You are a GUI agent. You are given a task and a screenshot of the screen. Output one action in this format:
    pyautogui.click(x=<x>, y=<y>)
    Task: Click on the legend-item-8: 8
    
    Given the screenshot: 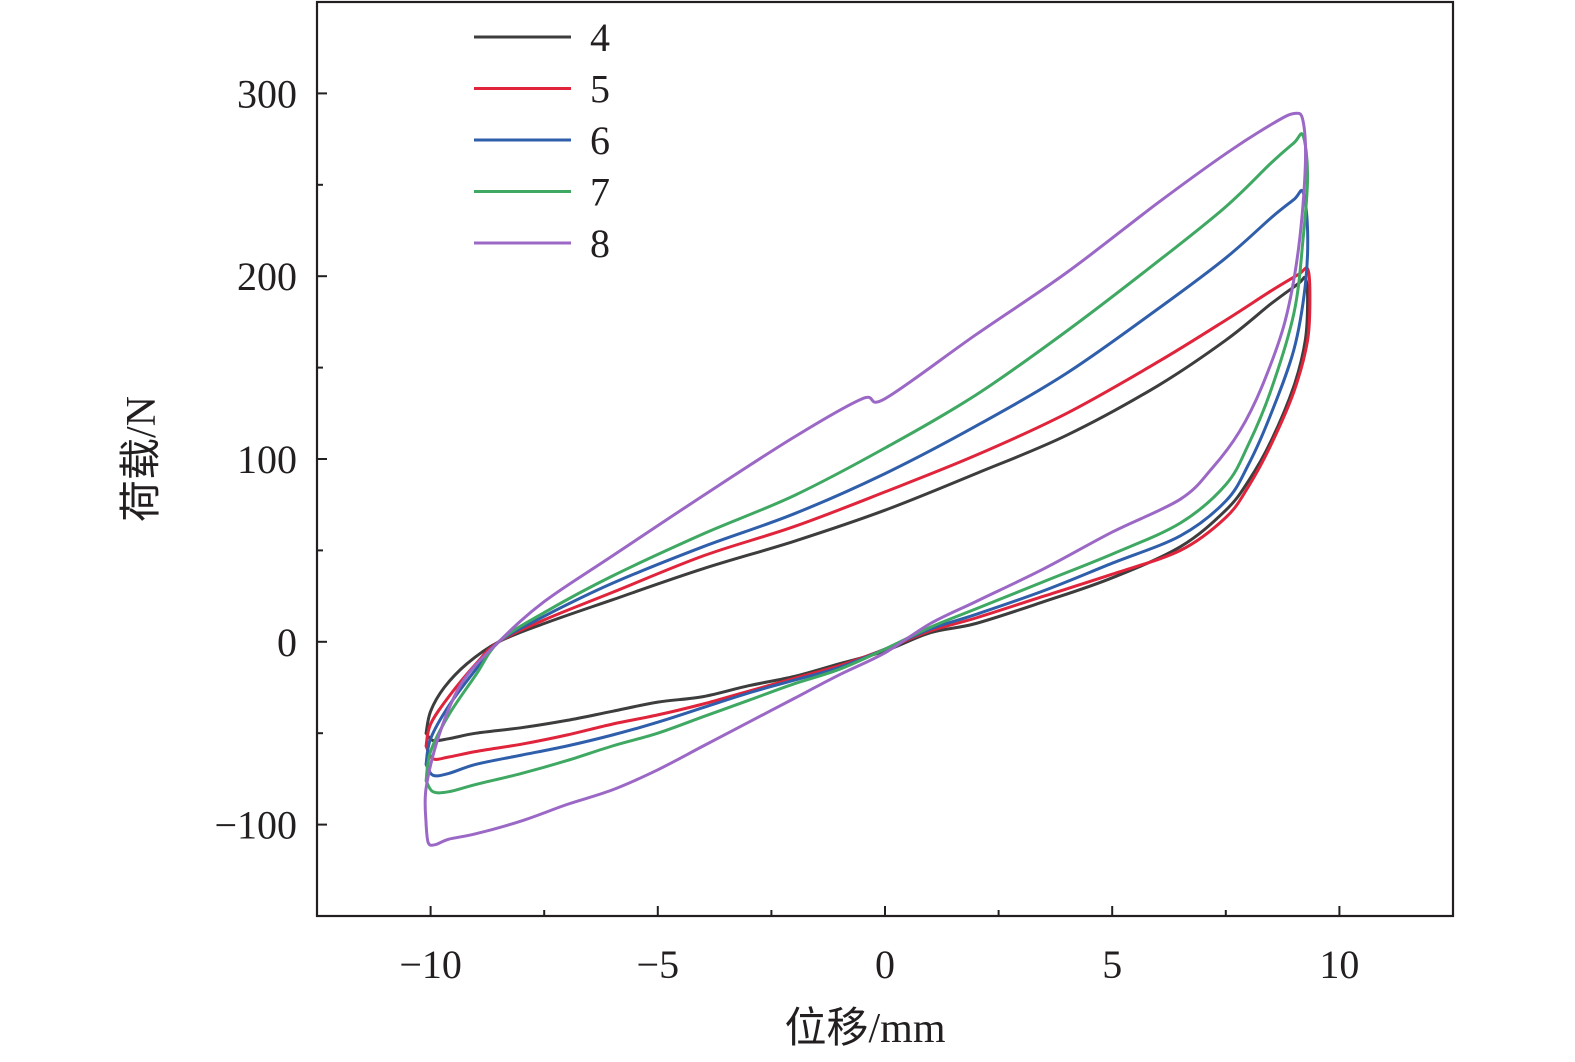 What is the action you would take?
    pyautogui.click(x=542, y=243)
    